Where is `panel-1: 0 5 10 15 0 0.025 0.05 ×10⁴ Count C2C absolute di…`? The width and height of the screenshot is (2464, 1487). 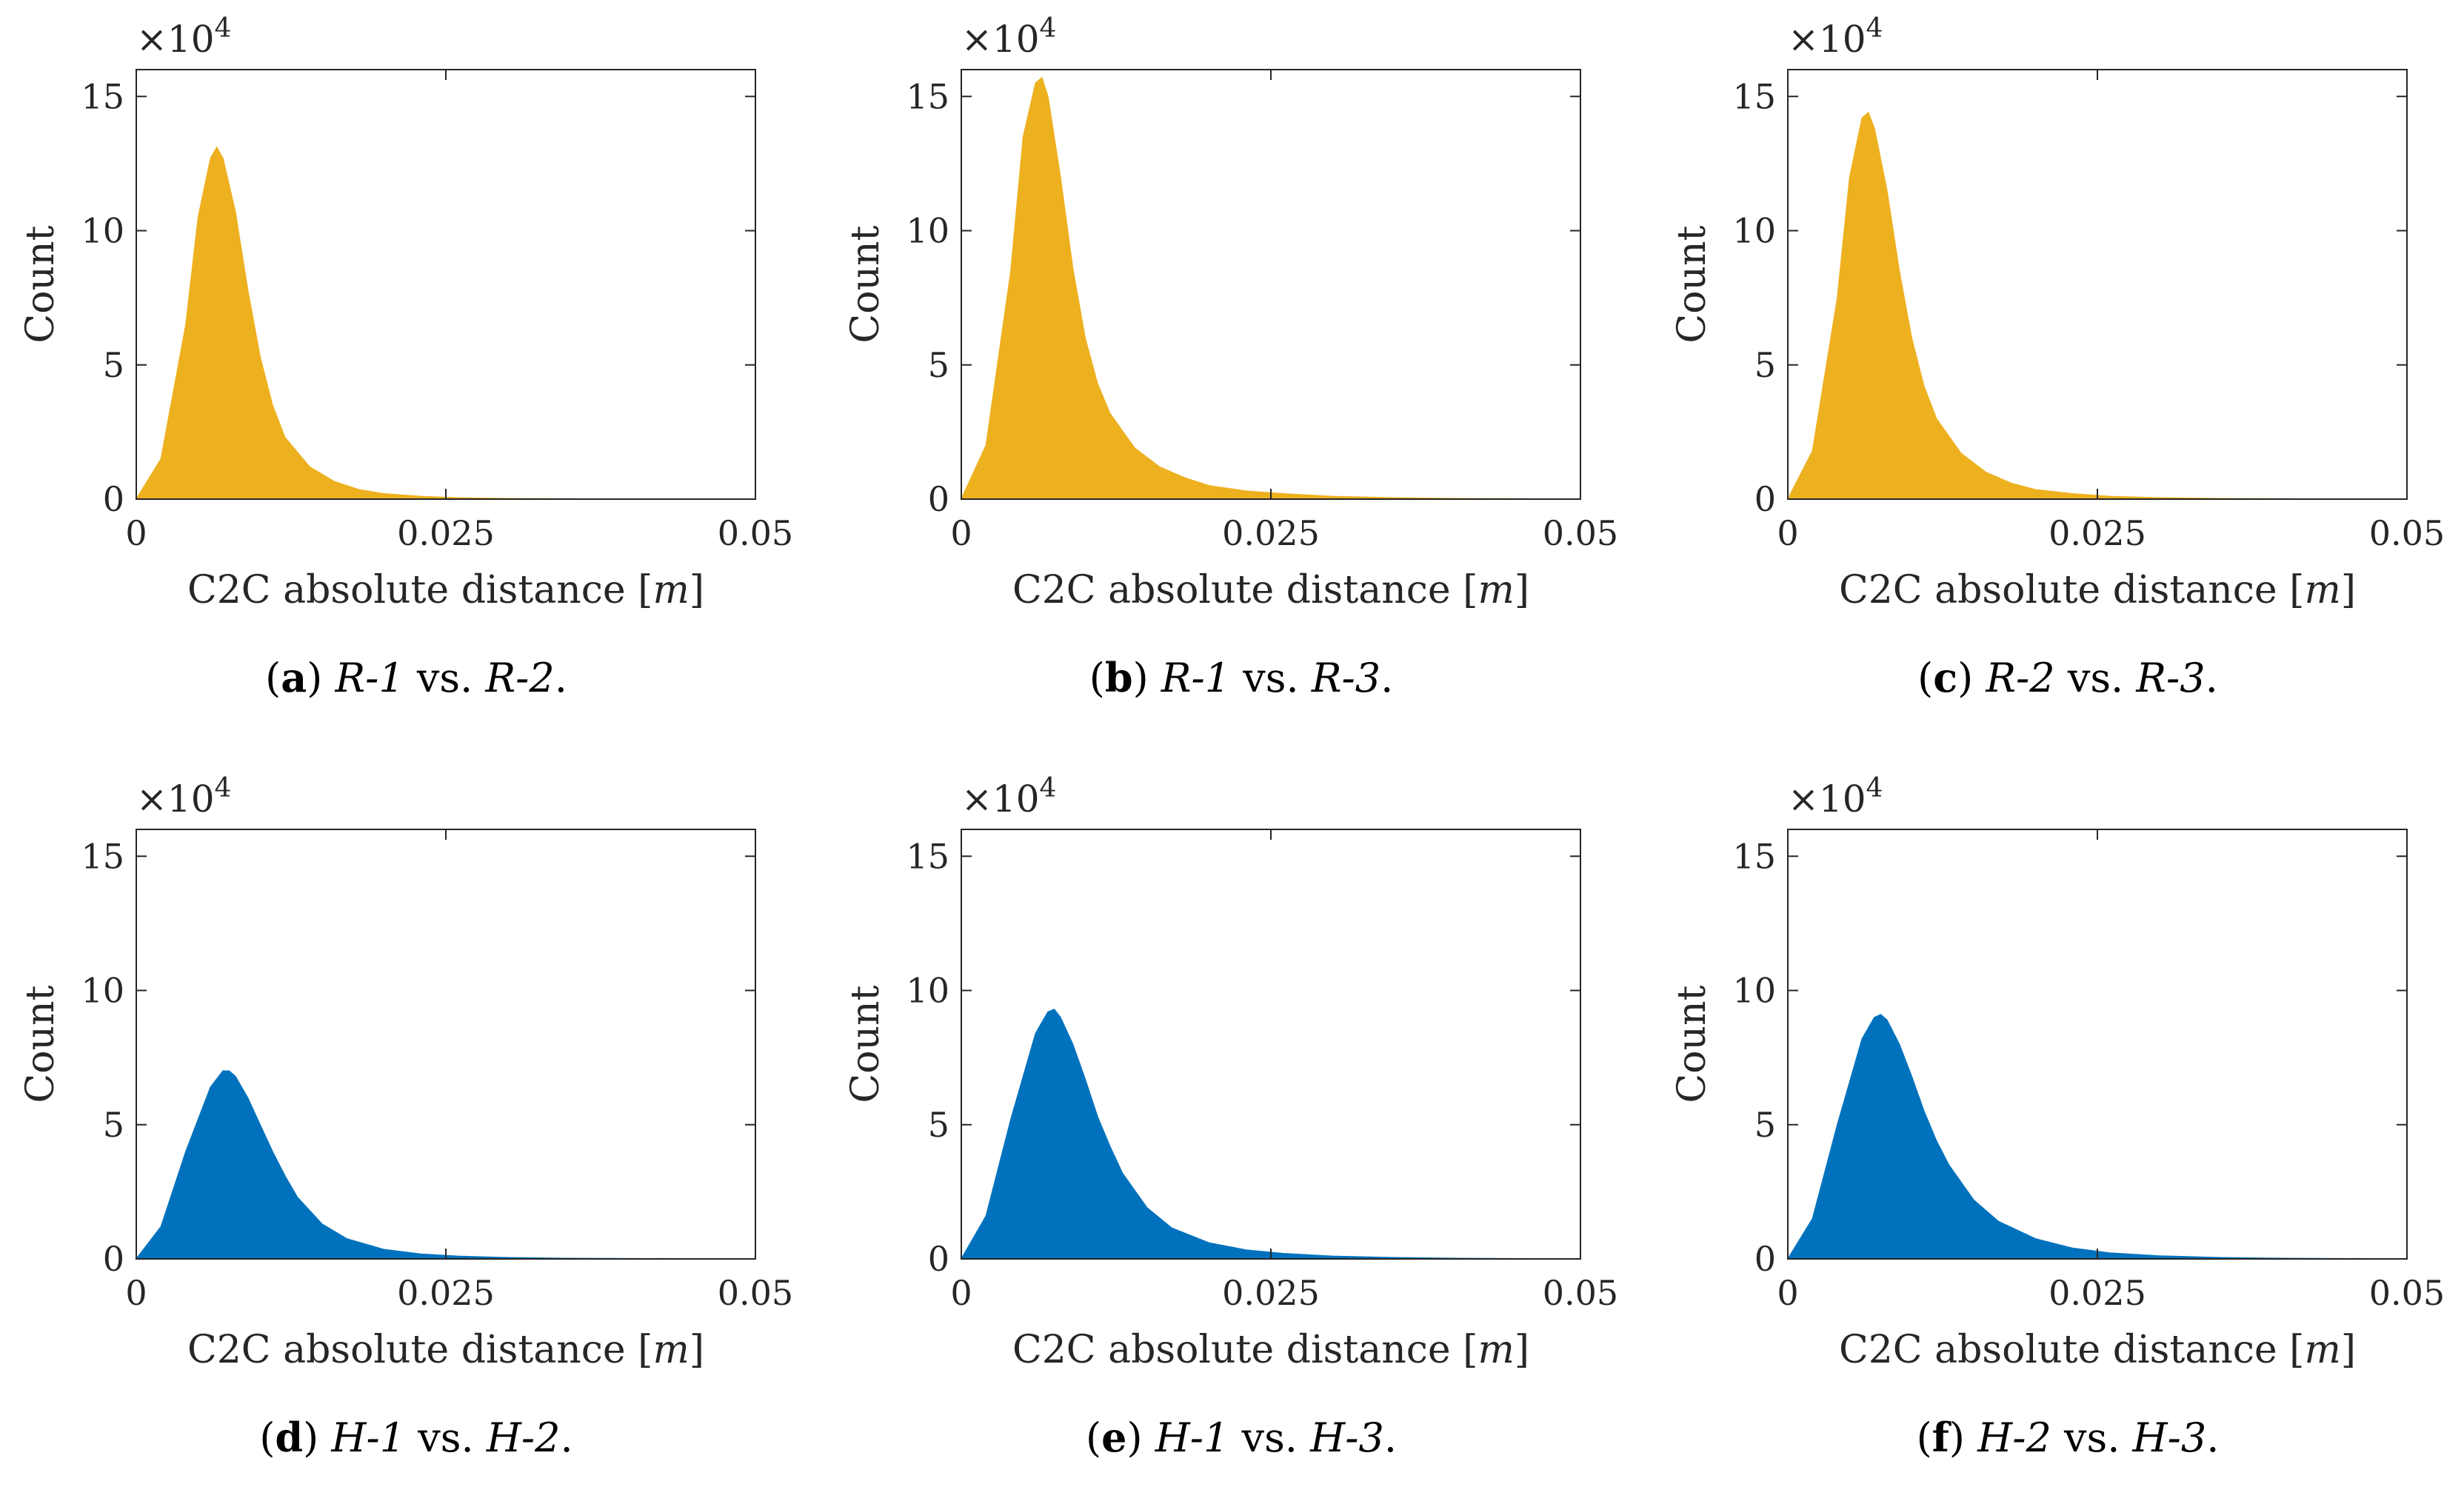
panel-1: 0 5 10 15 0 0.025 0.05 ×10⁴ Count C2C absolute di… is located at coordinates (406, 357).